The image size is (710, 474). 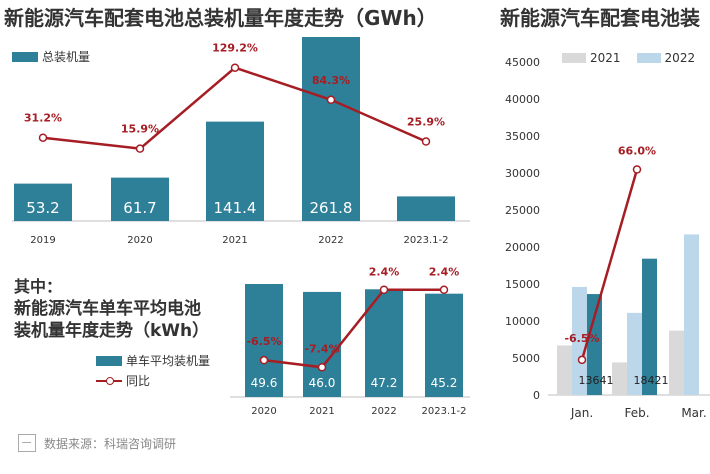 What do you see at coordinates (109, 380) in the screenshot?
I see `legend-line-marker` at bounding box center [109, 380].